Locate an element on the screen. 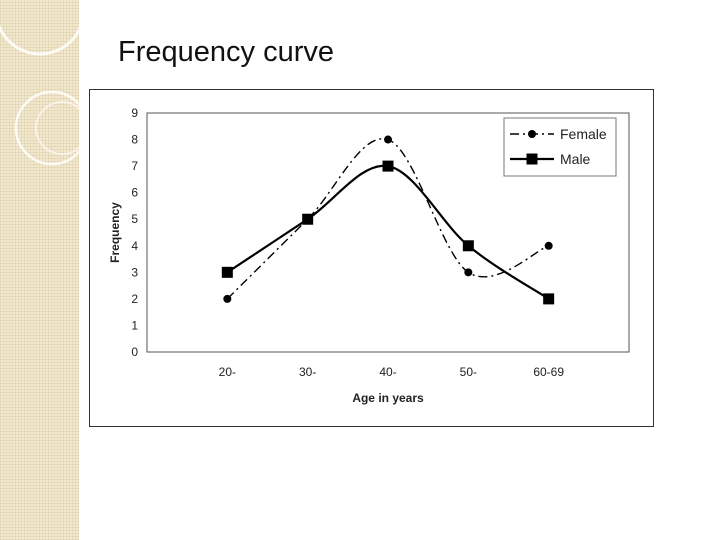 The height and width of the screenshot is (540, 720). y-tick-label: 2 is located at coordinates (134, 299).